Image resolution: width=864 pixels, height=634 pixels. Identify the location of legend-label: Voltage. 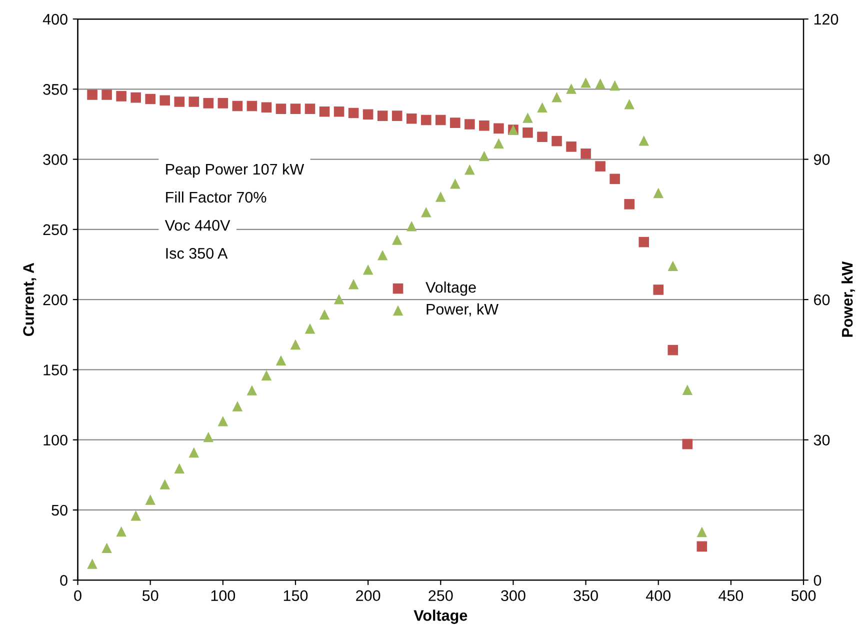
(451, 289).